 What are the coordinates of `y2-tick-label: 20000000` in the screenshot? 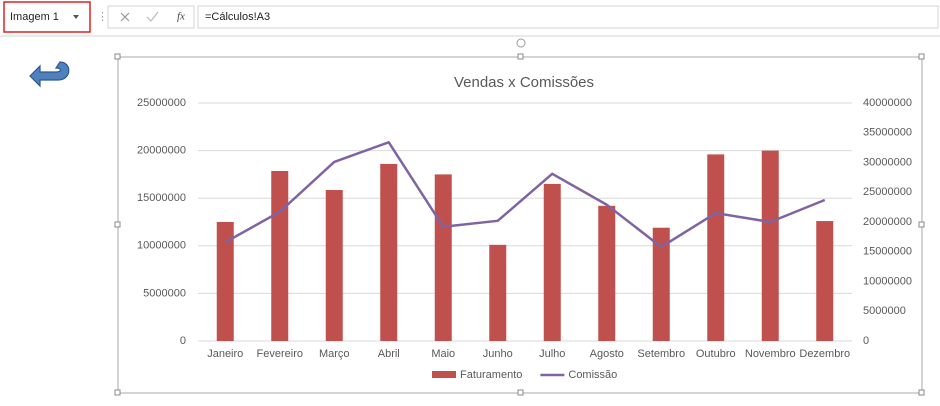 It's located at (887, 222).